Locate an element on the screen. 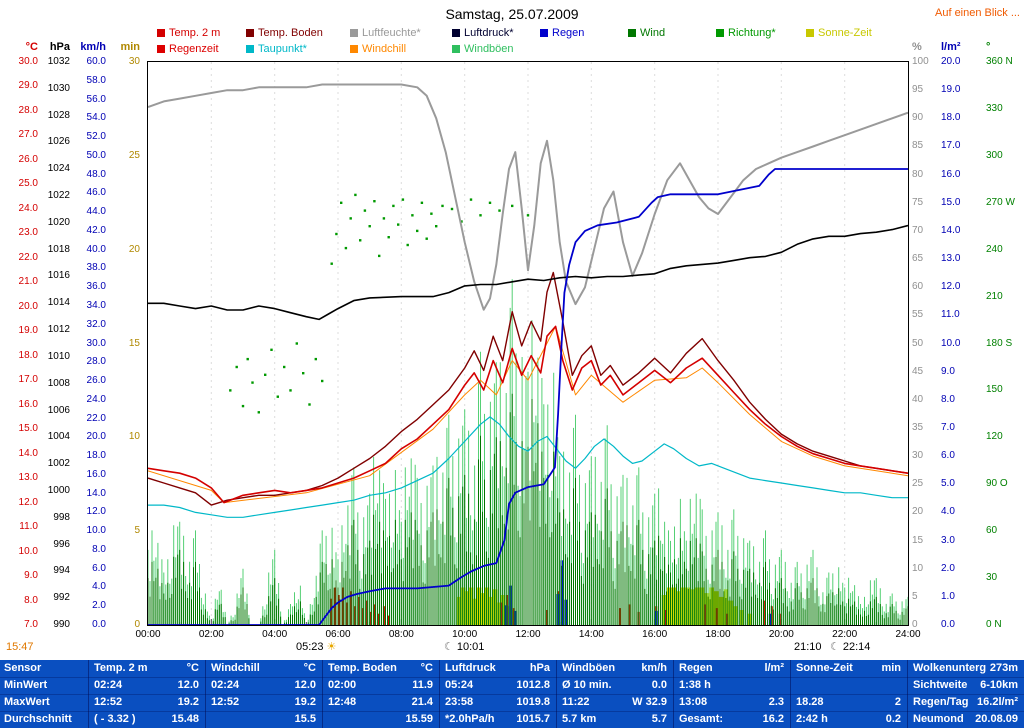 The width and height of the screenshot is (1024, 728). panel-cell-value: 2 is located at coordinates (897, 702).